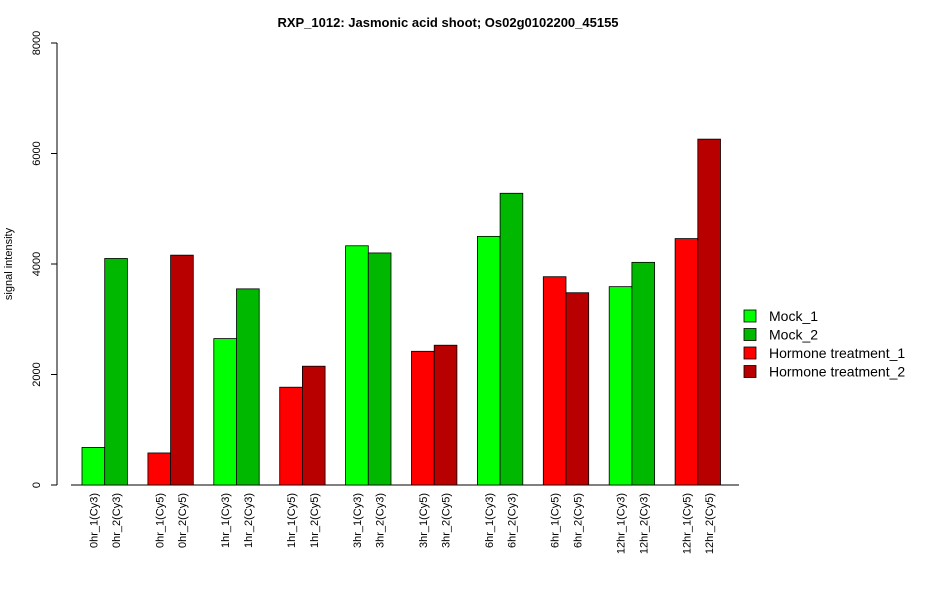  Describe the element at coordinates (116, 372) in the screenshot. I see `bar-0hr_2(Cy3)` at that location.